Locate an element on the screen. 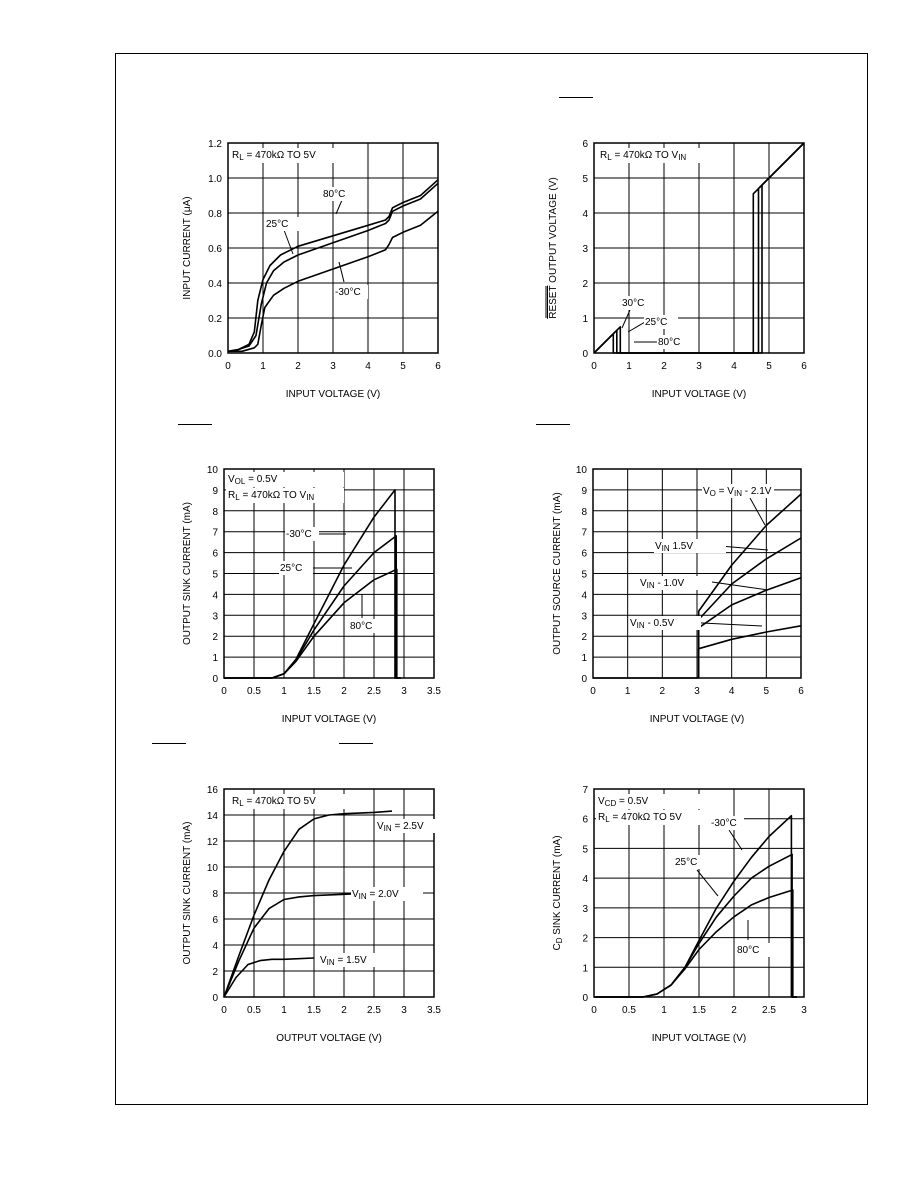 This screenshot has height=1188, width=918. annotation-text: RL = 470kΩ TO 5V is located at coordinates (274, 156).